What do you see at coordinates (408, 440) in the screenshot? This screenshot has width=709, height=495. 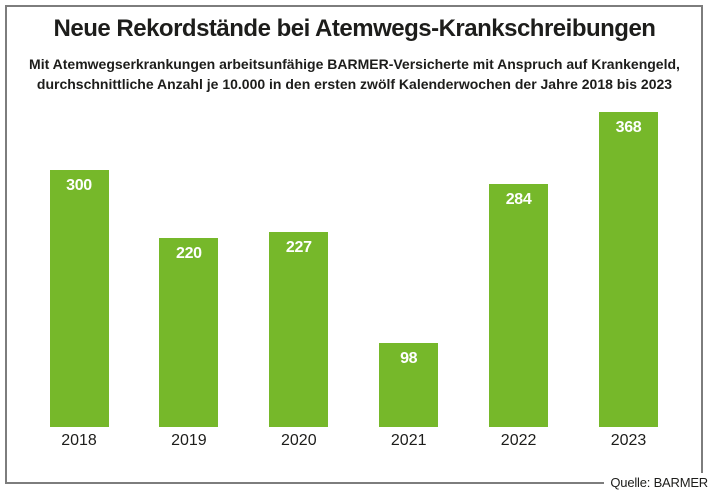 I see `x-axis-label-2021: 2021` at bounding box center [408, 440].